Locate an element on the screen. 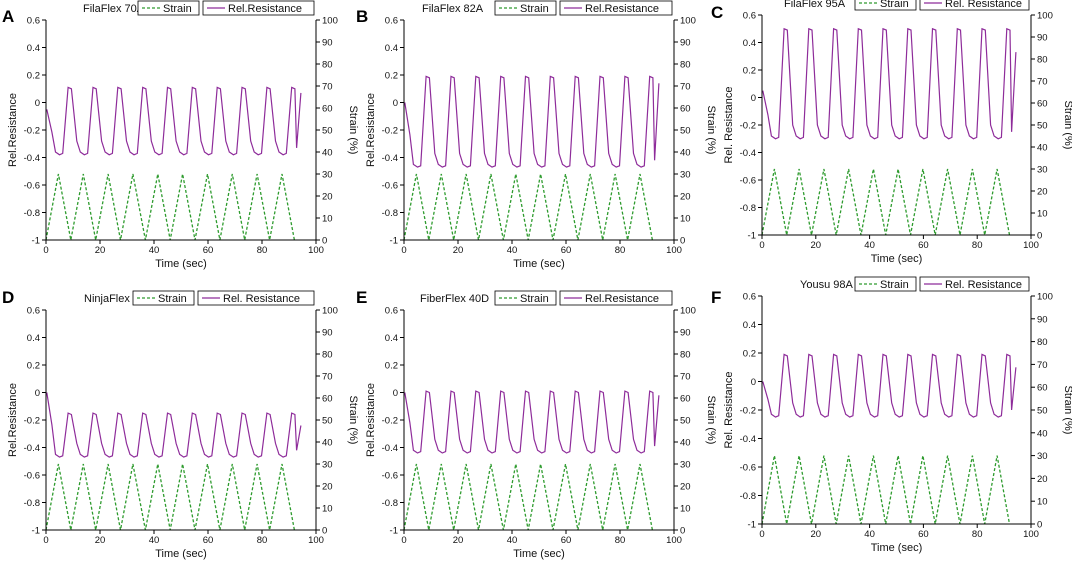  panel-title: FiberFlex 40D is located at coordinates (454, 299).